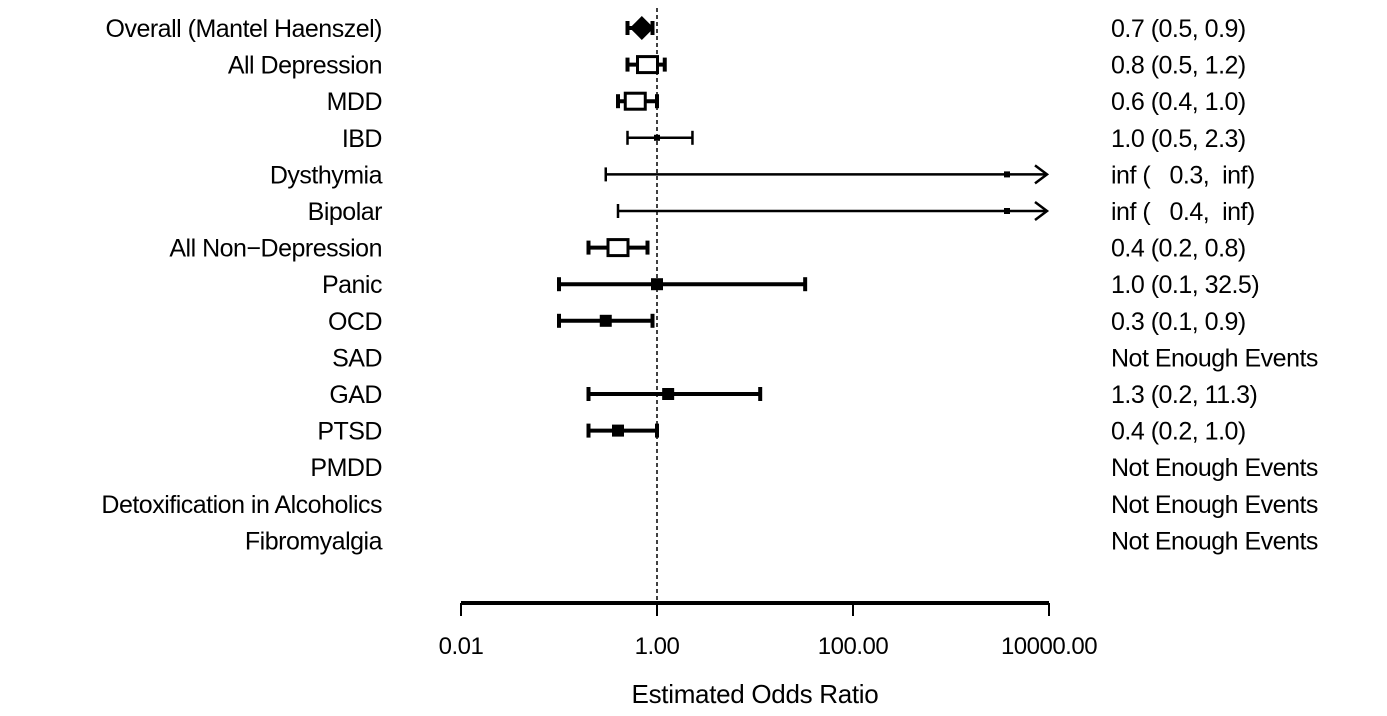  What do you see at coordinates (794, 139) in the screenshot?
I see `forest-row: IBD 1.0 (0.5, 2.3)` at bounding box center [794, 139].